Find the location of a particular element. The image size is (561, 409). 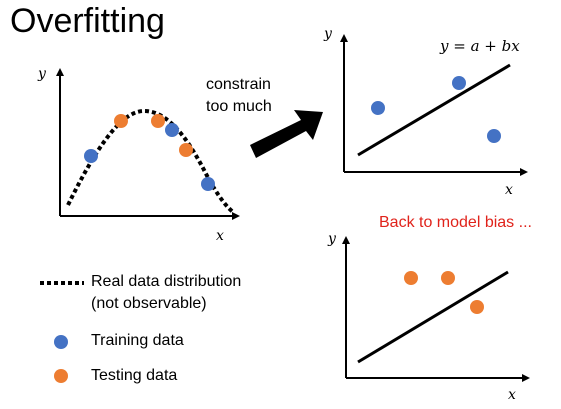

constrain-label-line2: too much is located at coordinates (239, 106).